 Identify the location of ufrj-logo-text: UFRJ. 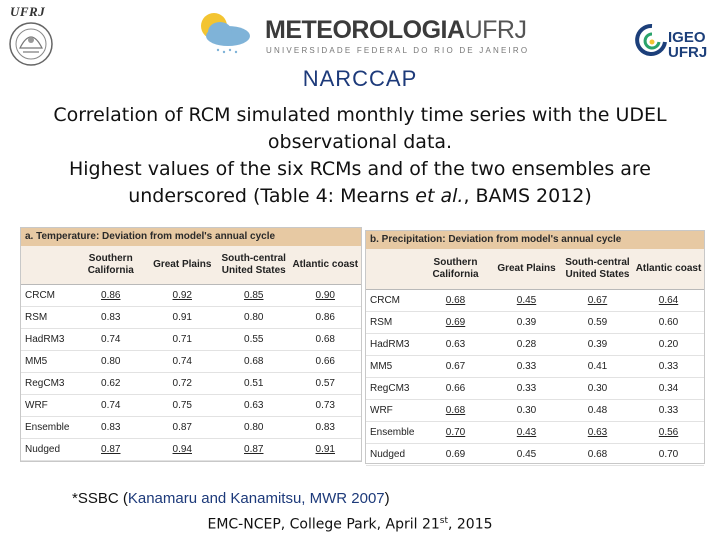
(28, 11).